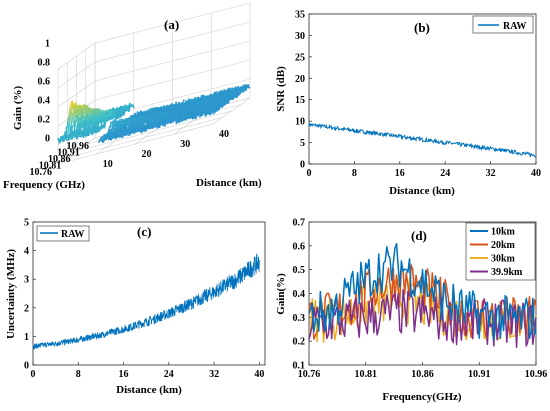 The height and width of the screenshot is (411, 550). What do you see at coordinates (147, 154) in the screenshot?
I see `panel-a-distance-tick-label: 20` at bounding box center [147, 154].